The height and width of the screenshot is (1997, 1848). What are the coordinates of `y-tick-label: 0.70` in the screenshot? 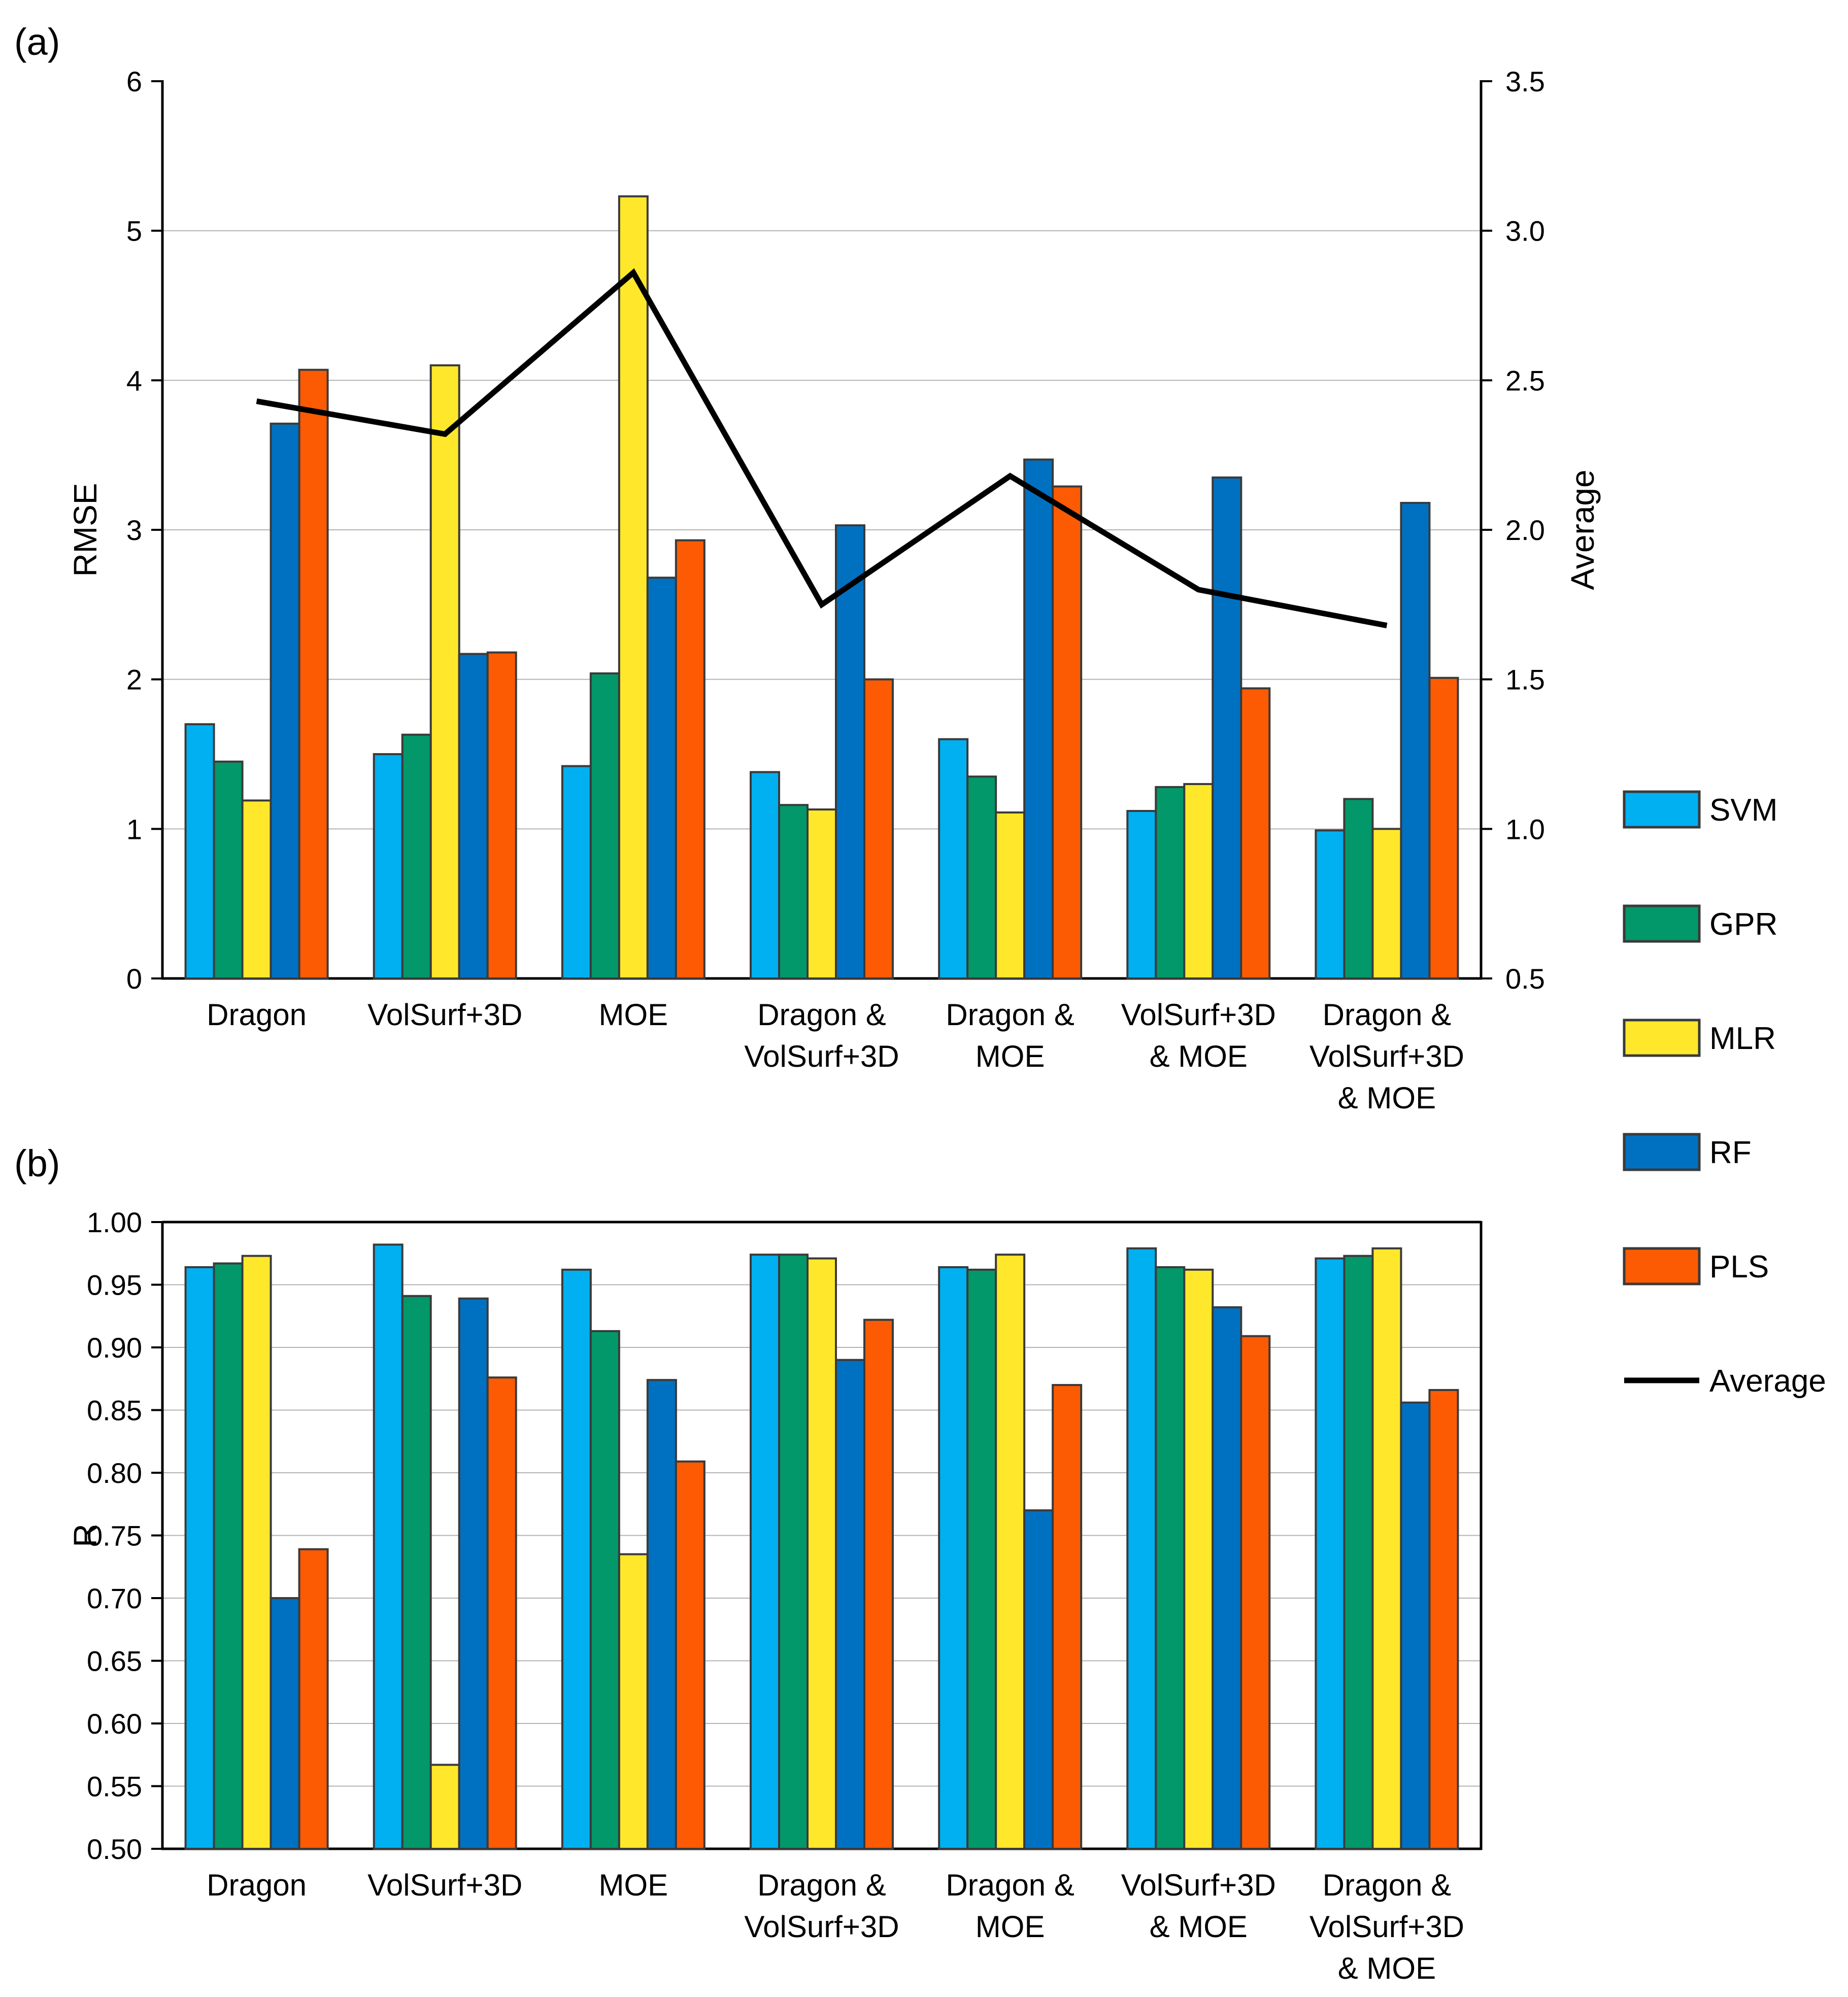 It's located at (115, 1598).